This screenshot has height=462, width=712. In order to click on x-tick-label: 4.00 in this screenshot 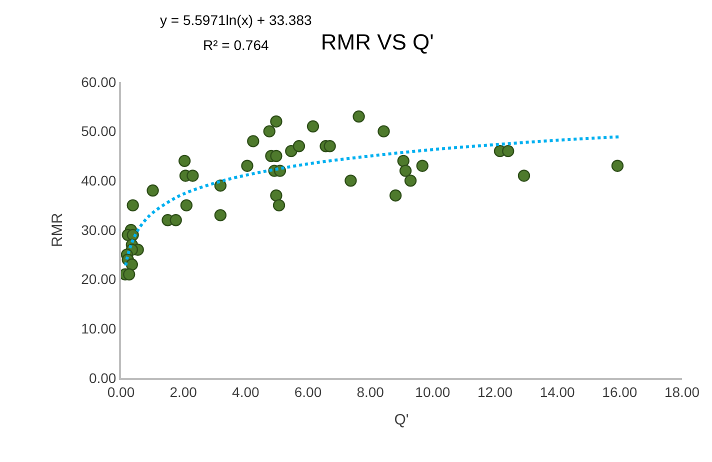, I will do `click(246, 392)`.